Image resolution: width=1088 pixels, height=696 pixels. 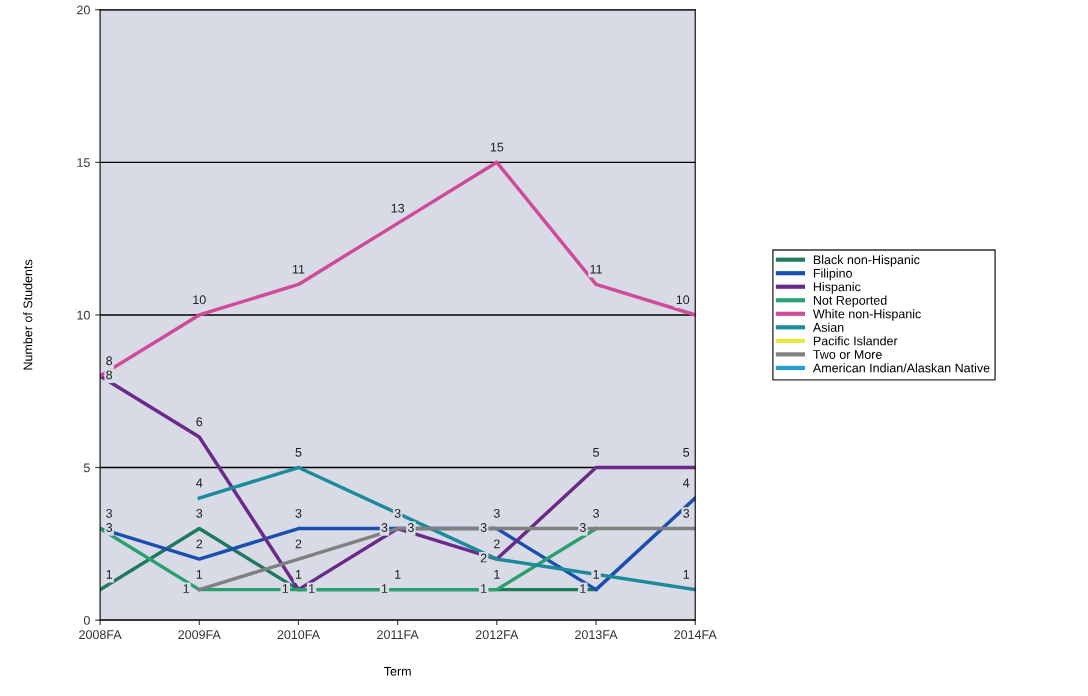 I want to click on legend-label: Pacific Islander, so click(x=855, y=341).